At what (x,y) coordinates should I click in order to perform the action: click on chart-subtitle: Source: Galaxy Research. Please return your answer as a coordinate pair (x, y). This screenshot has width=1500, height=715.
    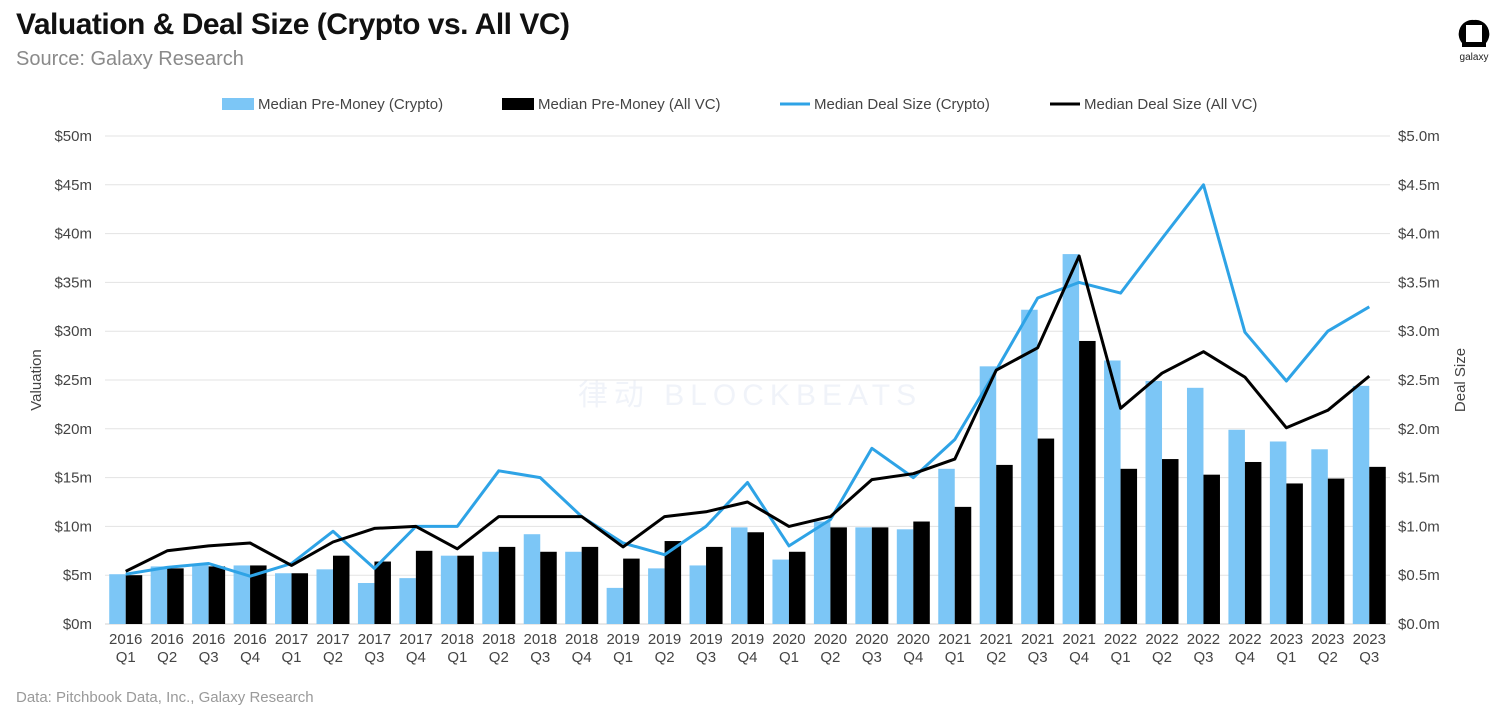
    Looking at the image, I should click on (130, 59).